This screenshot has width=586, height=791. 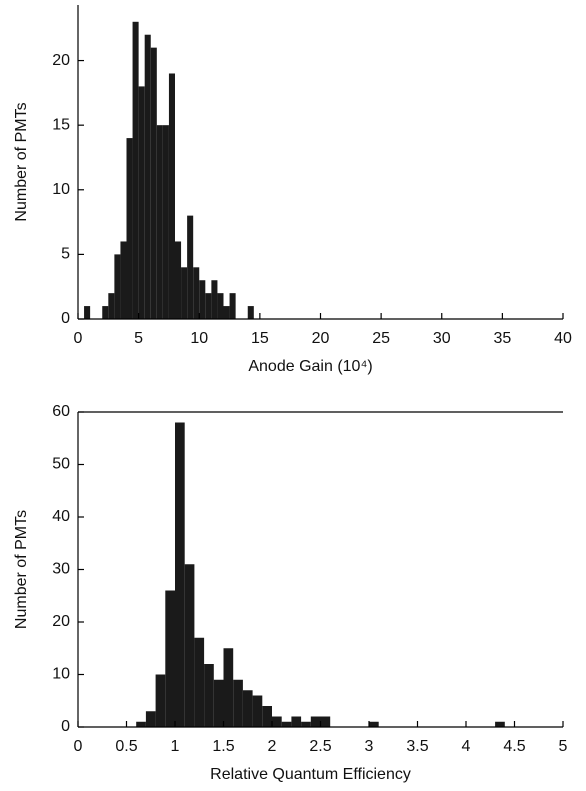 What do you see at coordinates (310, 774) in the screenshot?
I see `x-axis-label: Relative Quantum Efficiency` at bounding box center [310, 774].